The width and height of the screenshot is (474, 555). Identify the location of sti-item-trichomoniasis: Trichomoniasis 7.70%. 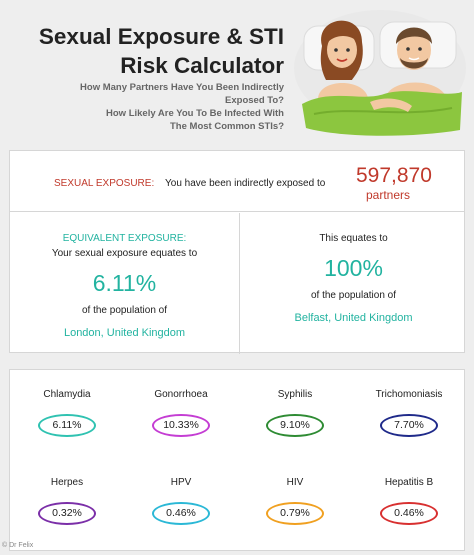
(409, 413).